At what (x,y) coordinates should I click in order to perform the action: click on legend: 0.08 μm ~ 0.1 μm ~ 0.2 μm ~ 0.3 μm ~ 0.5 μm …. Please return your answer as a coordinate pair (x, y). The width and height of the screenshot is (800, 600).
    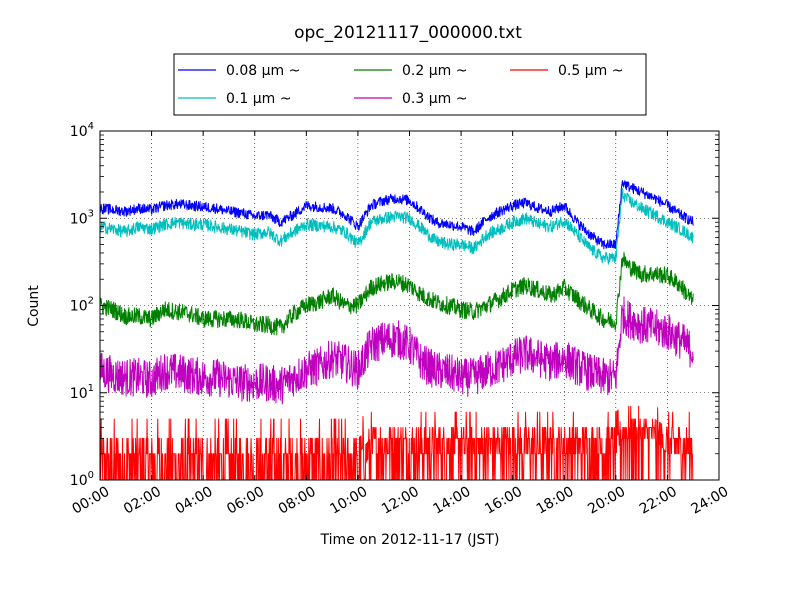
    Looking at the image, I should click on (410, 84).